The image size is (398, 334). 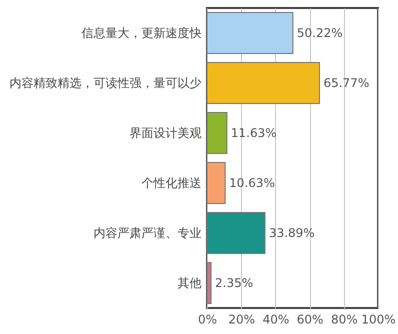 I want to click on data-label: 10.63%, so click(x=252, y=183).